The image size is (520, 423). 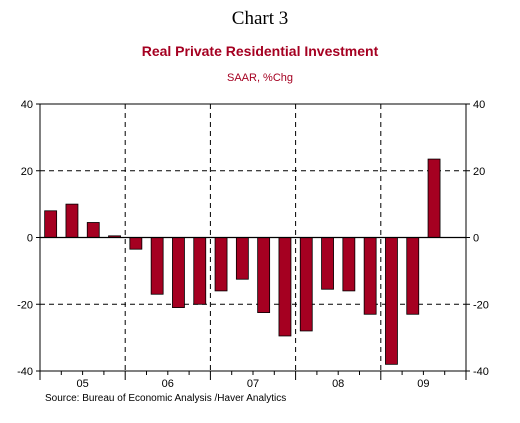 What do you see at coordinates (82, 384) in the screenshot?
I see `x-year-label: 05` at bounding box center [82, 384].